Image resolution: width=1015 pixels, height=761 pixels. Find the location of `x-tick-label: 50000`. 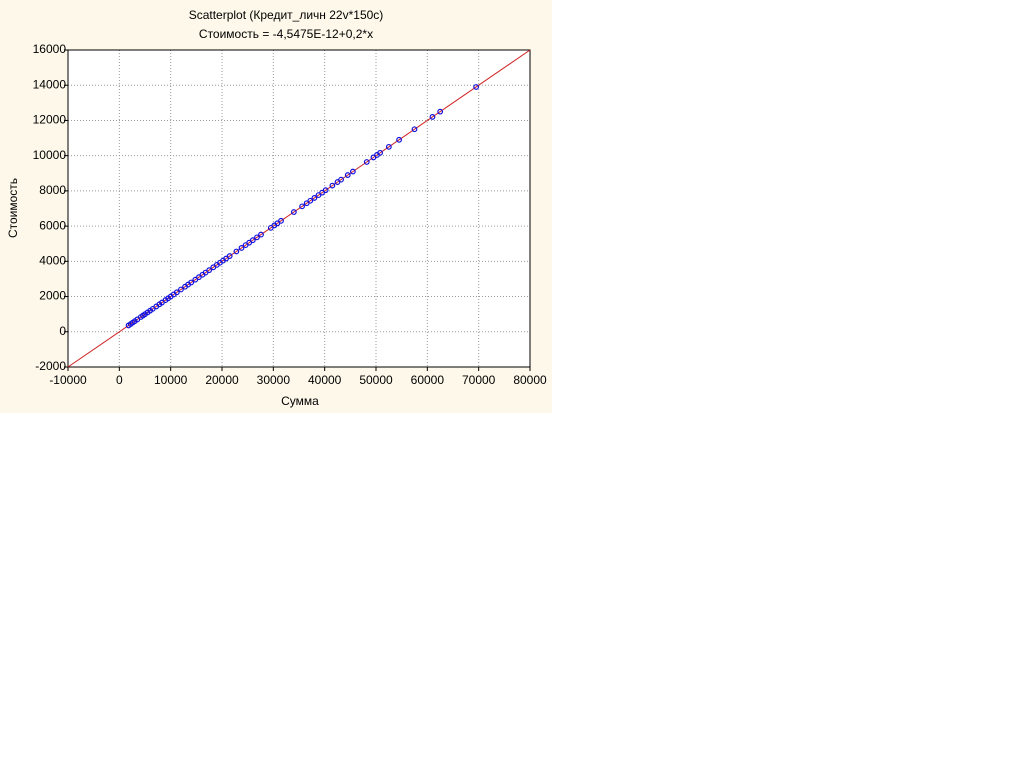

x-tick-label: 50000 is located at coordinates (376, 380).